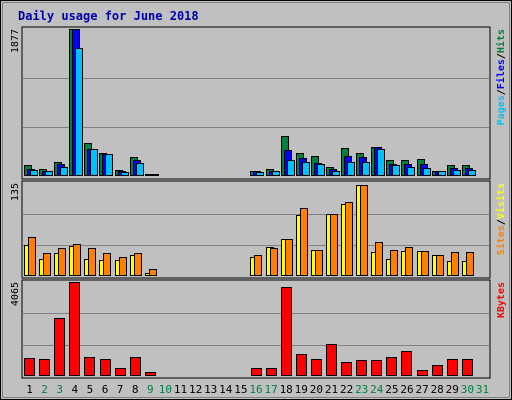  Describe the element at coordinates (105, 389) in the screenshot. I see `x-tick-label-day-6: 6` at that location.